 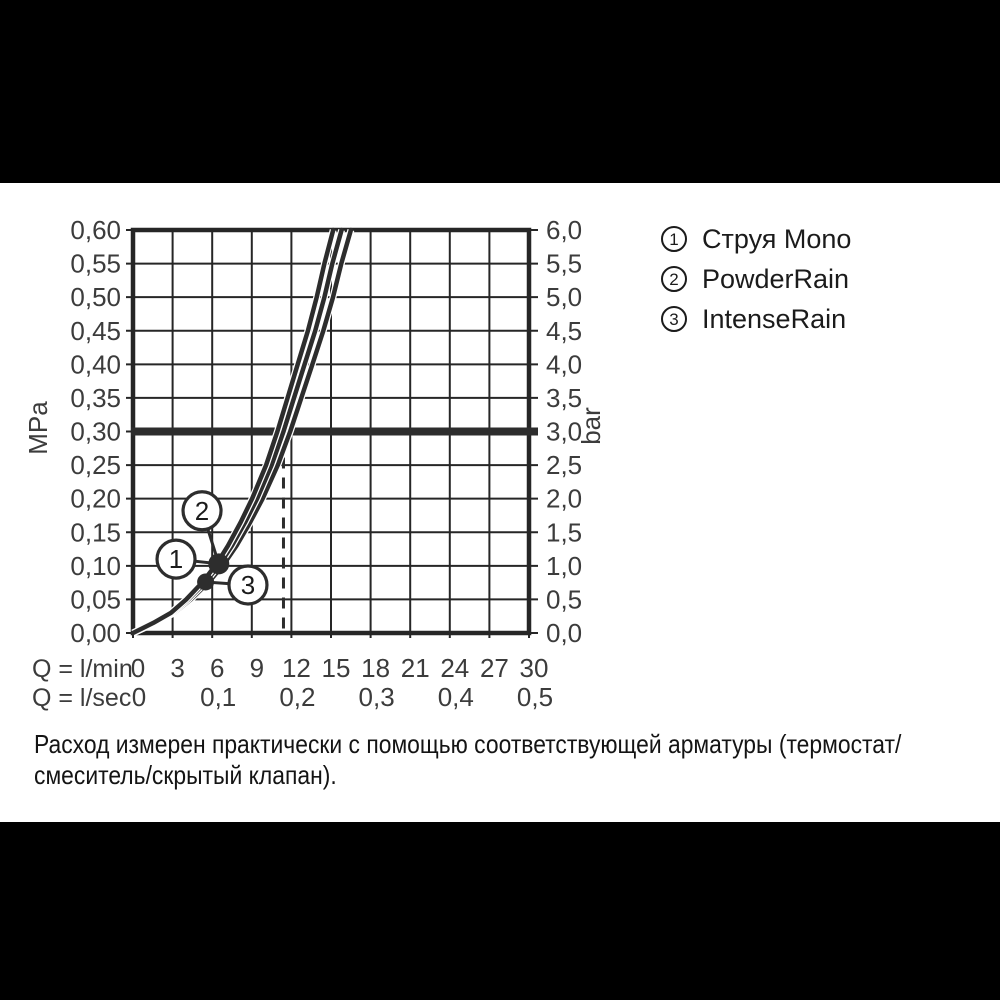 I want to click on y-right-tick-label: 0,0, so click(x=564, y=633).